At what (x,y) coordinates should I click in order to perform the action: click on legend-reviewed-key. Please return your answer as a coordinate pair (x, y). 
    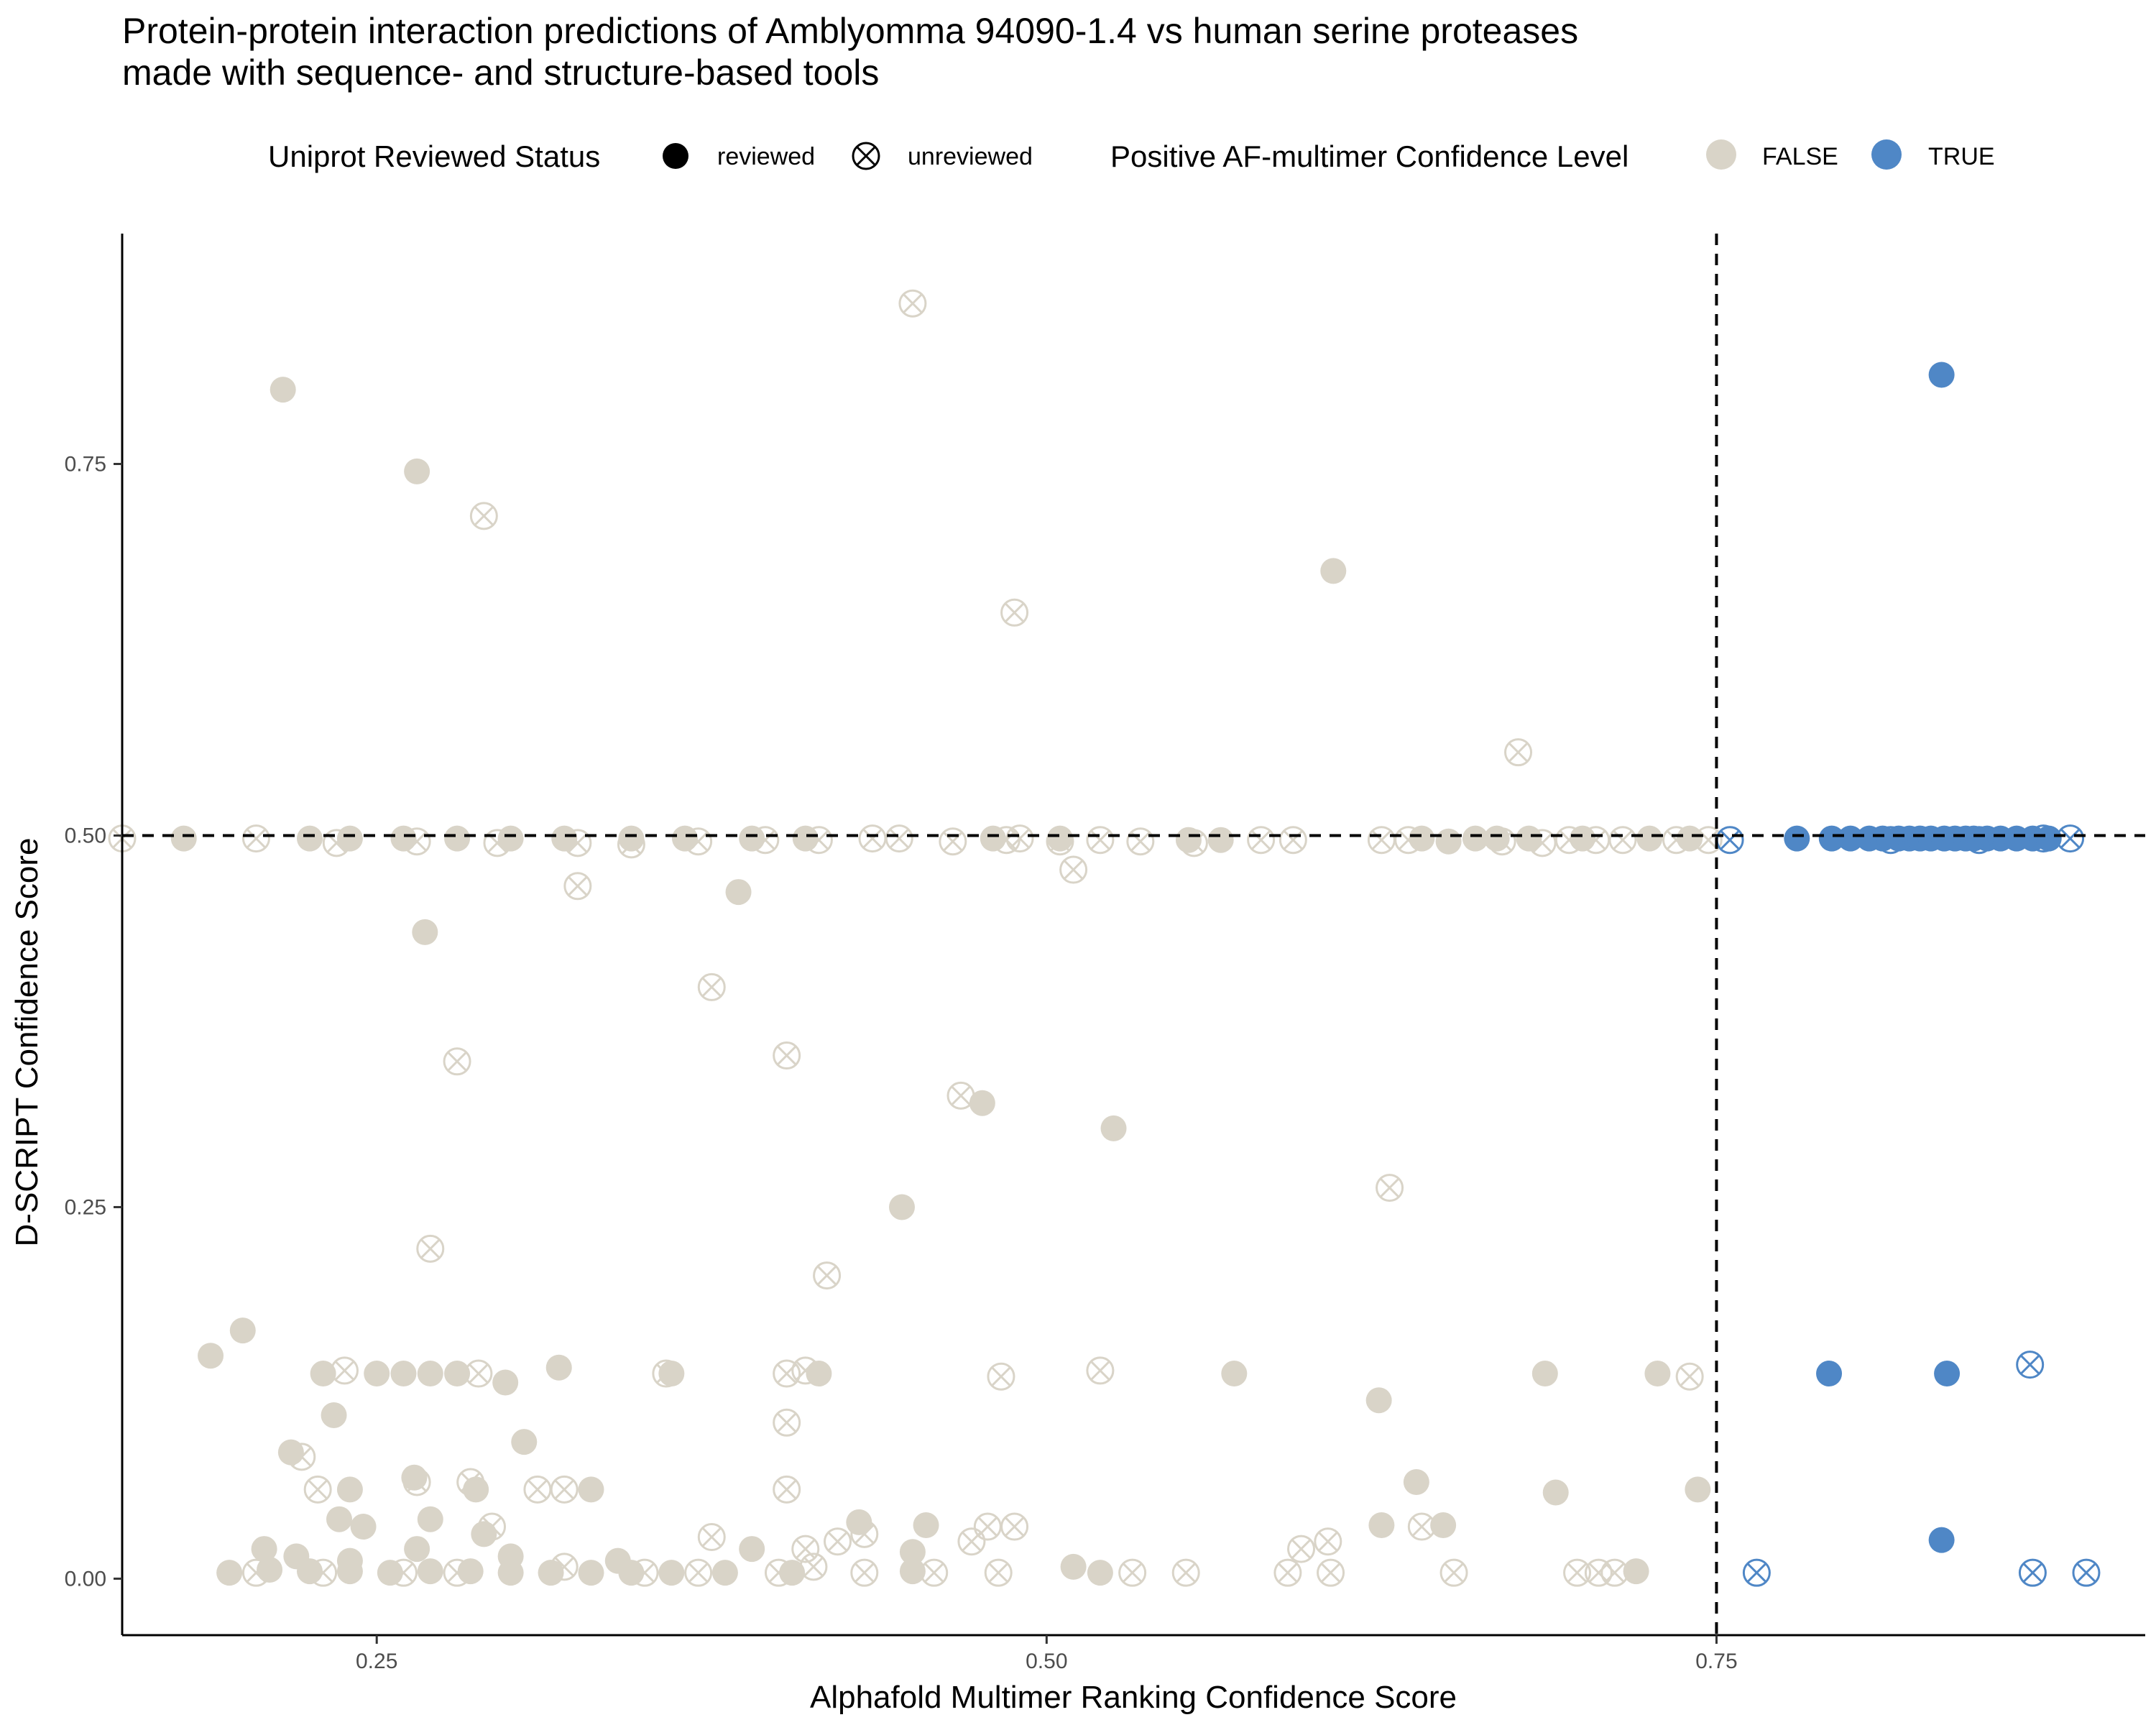
    Looking at the image, I should click on (675, 156).